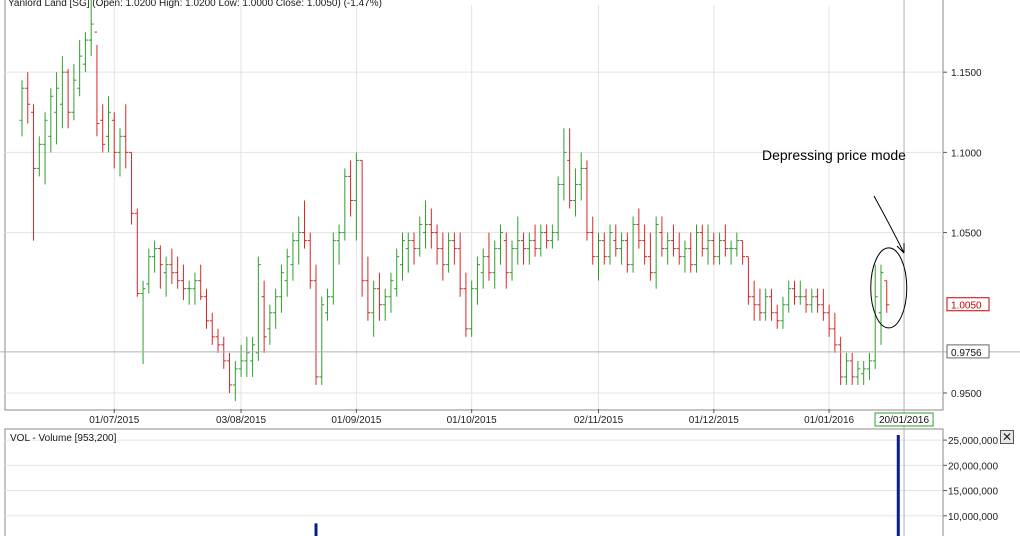 This screenshot has width=1020, height=536. Describe the element at coordinates (607, 485) in the screenshot. I see `volume-bars` at that location.